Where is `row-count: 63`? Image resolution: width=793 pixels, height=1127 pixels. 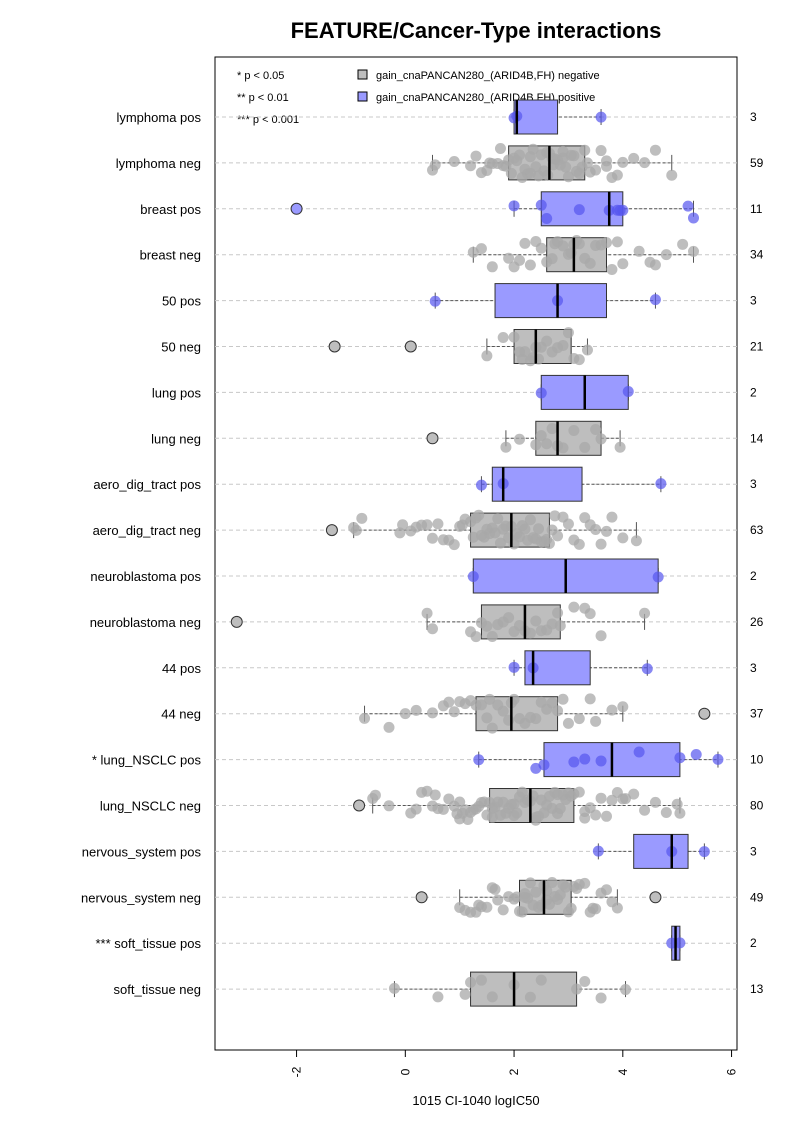
row-count: 63 is located at coordinates (757, 530).